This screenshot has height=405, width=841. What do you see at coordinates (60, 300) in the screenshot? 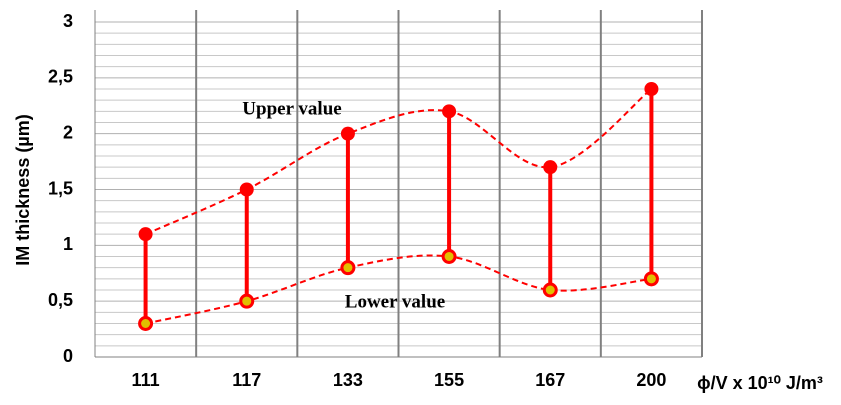
I see `y-tick-label: 0,5` at bounding box center [60, 300].